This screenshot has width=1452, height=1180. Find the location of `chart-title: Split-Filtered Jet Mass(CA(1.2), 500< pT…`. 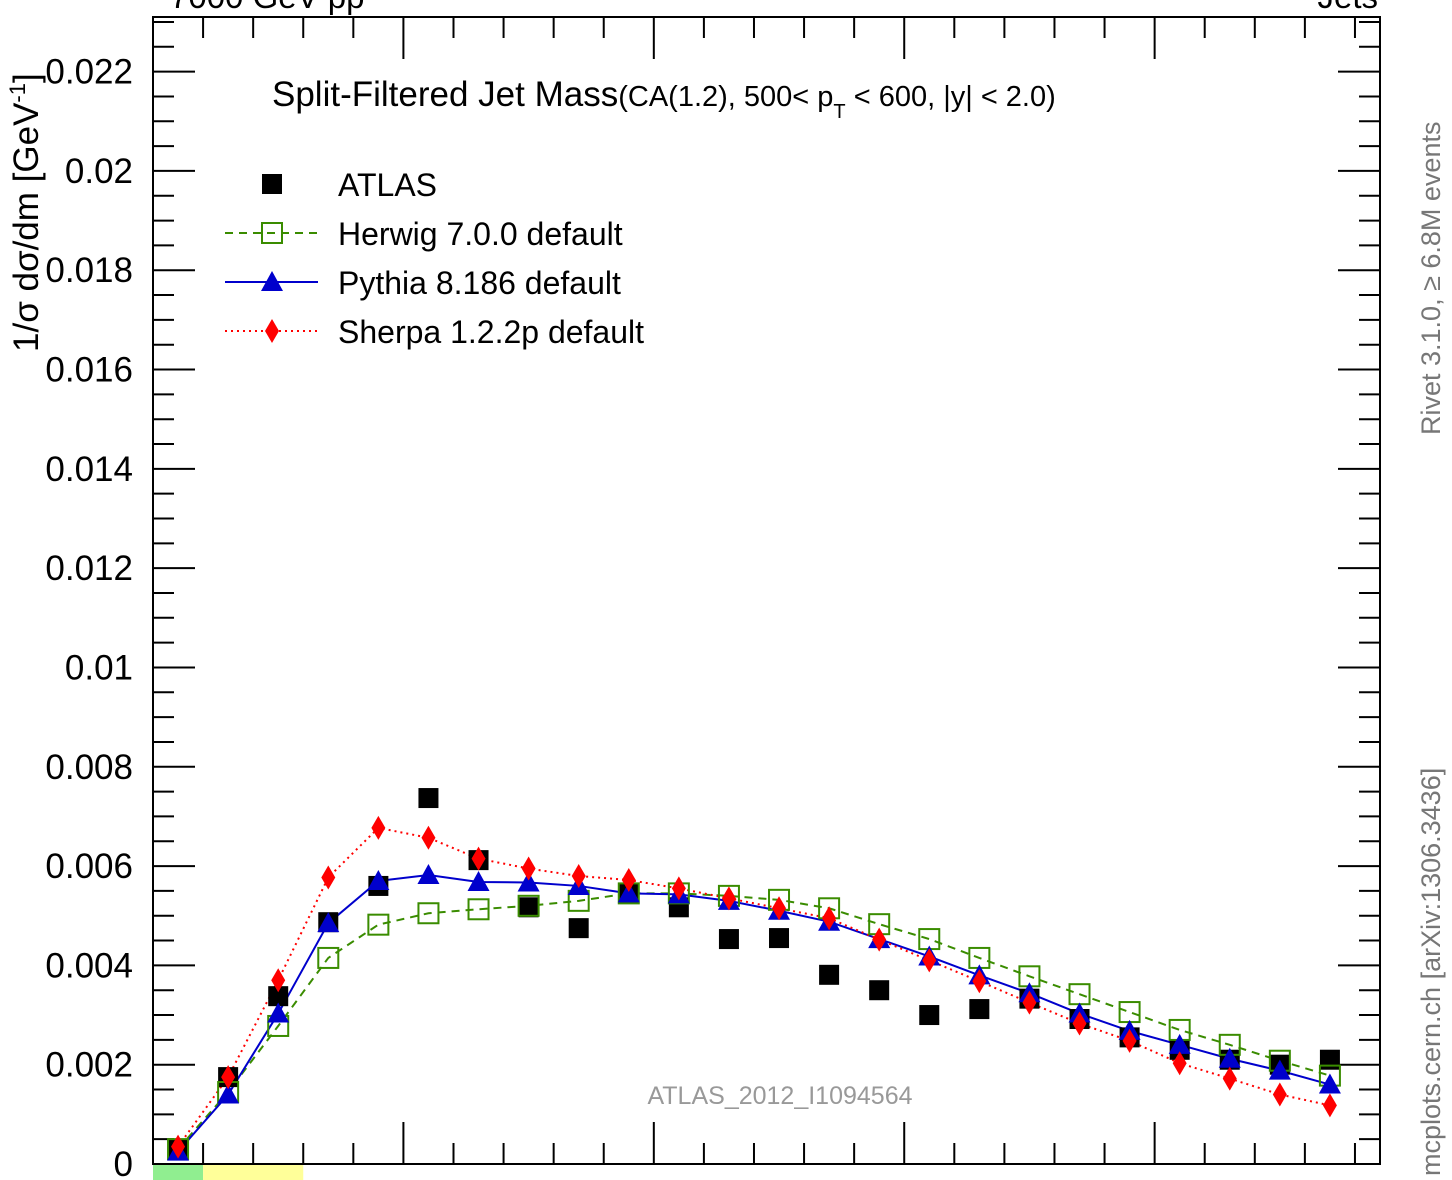

chart-title: Split-Filtered Jet Mass(CA(1.2), 500< pT… is located at coordinates (664, 99).